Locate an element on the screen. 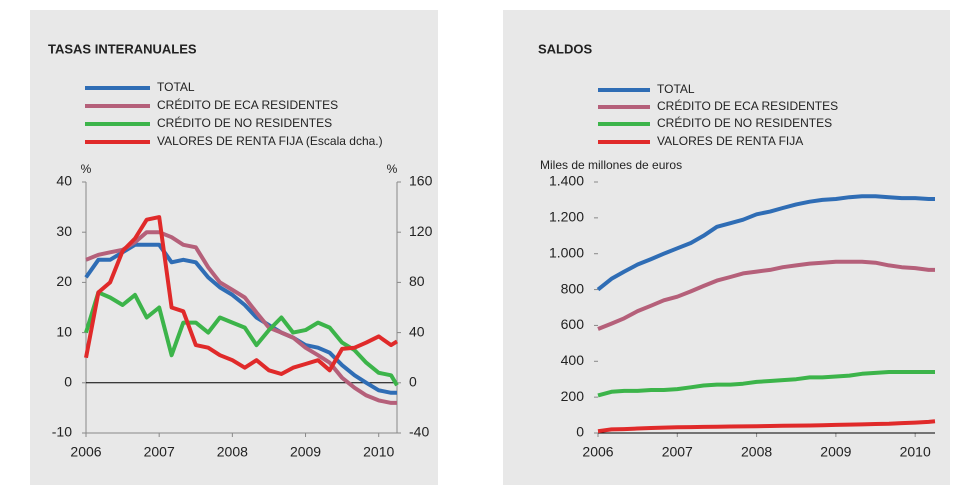  y-axis-label: % is located at coordinates (86, 169).